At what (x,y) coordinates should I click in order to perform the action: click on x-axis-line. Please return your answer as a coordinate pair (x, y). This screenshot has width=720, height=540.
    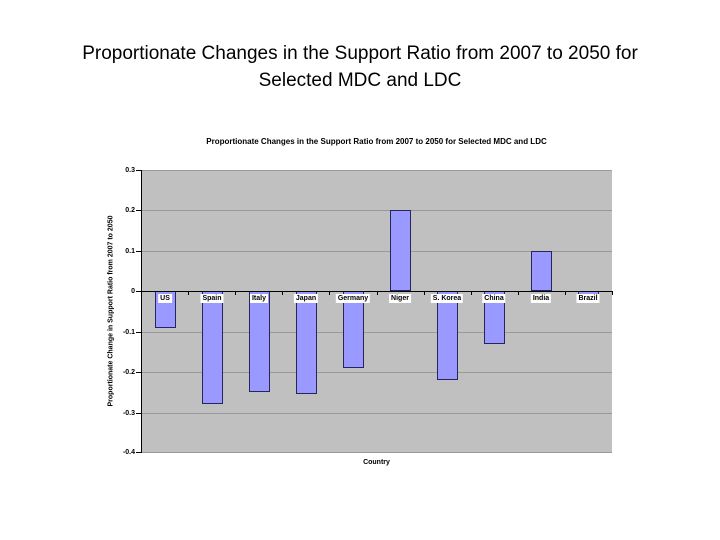
    Looking at the image, I should click on (376, 291).